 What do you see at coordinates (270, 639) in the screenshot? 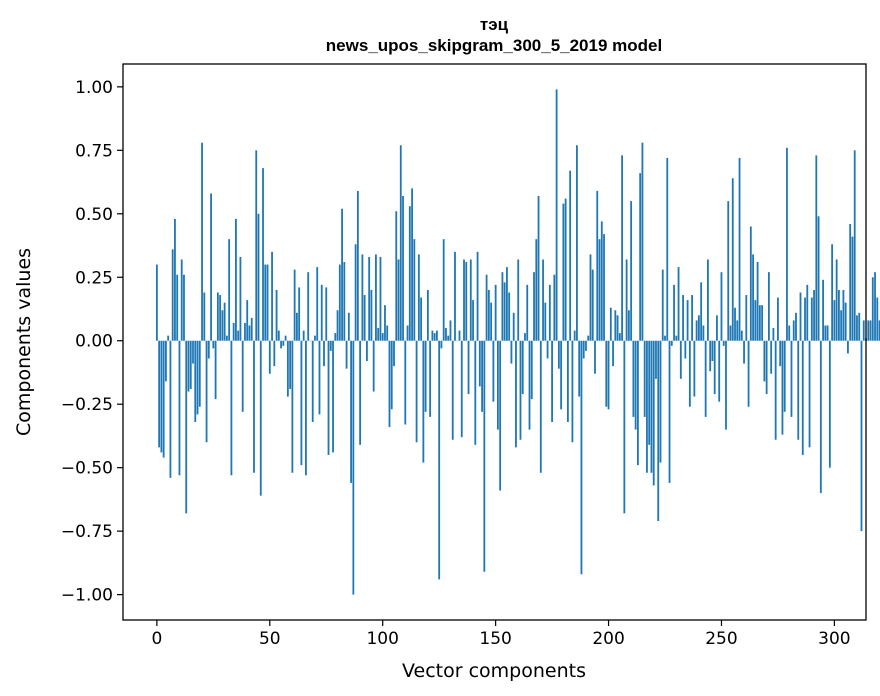
I see `x-tick-label: 50` at bounding box center [270, 639].